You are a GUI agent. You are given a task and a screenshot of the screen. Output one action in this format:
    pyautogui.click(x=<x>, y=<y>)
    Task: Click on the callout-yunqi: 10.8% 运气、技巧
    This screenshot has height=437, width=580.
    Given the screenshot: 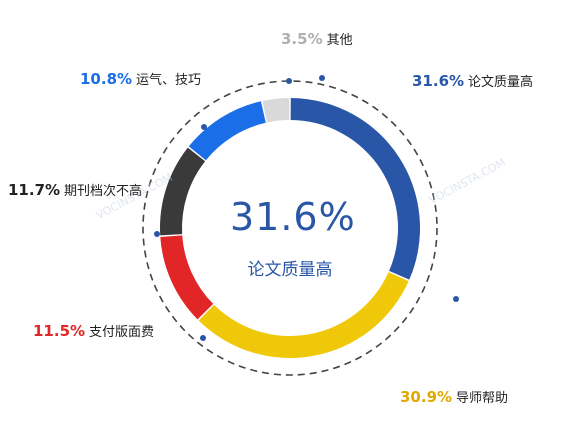 What is the action you would take?
    pyautogui.click(x=141, y=79)
    